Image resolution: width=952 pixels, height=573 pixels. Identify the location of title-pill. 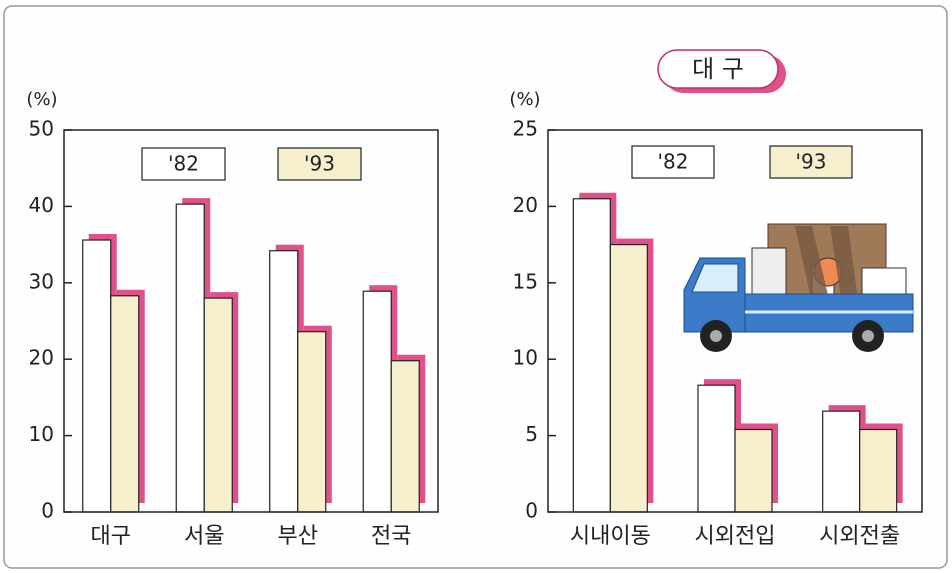
(718, 69).